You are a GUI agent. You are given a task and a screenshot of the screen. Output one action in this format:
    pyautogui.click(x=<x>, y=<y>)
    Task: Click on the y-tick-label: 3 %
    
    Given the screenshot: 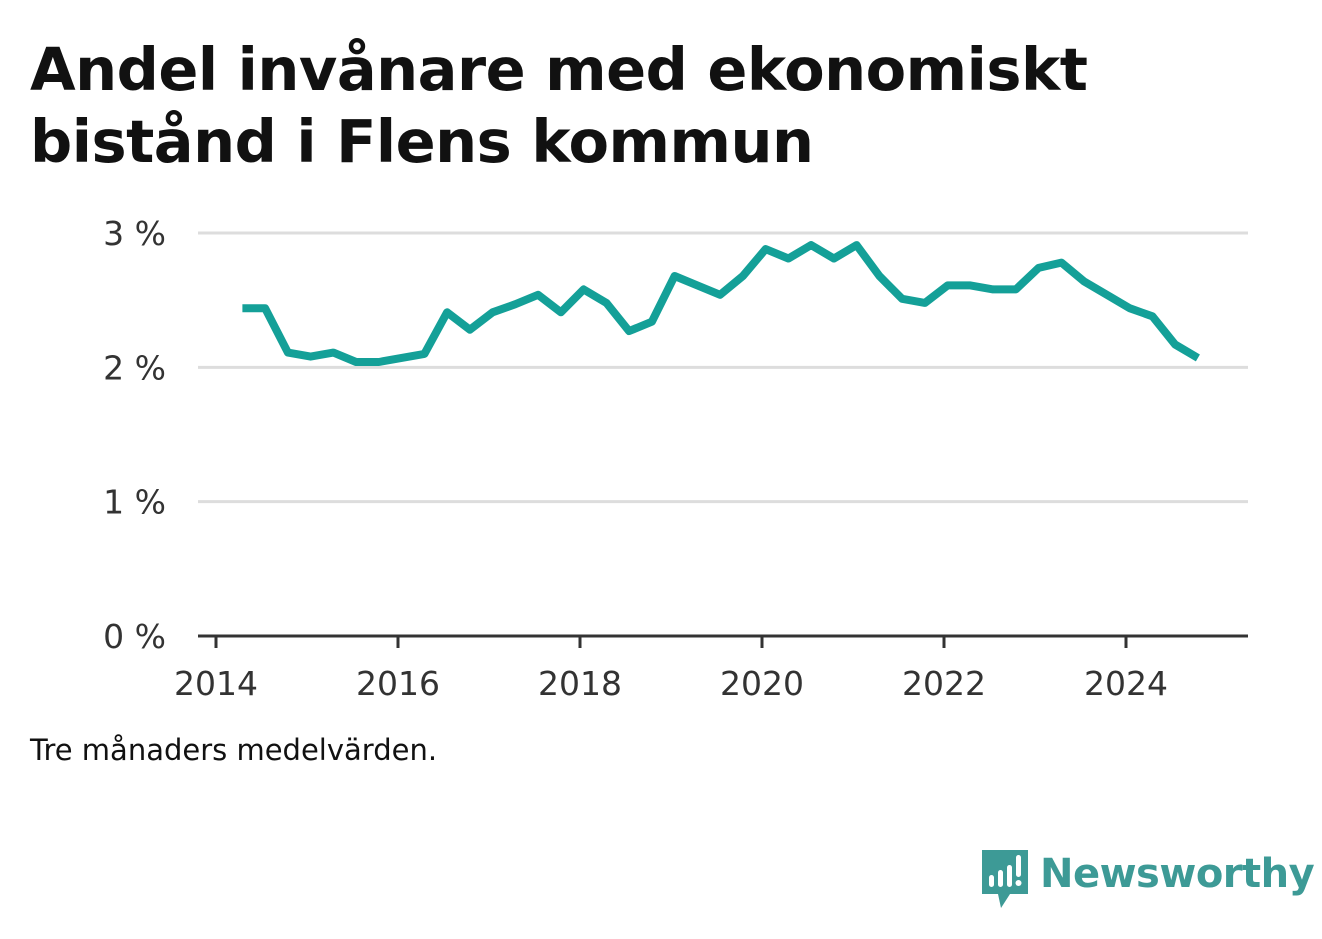 What is the action you would take?
    pyautogui.click(x=134, y=233)
    